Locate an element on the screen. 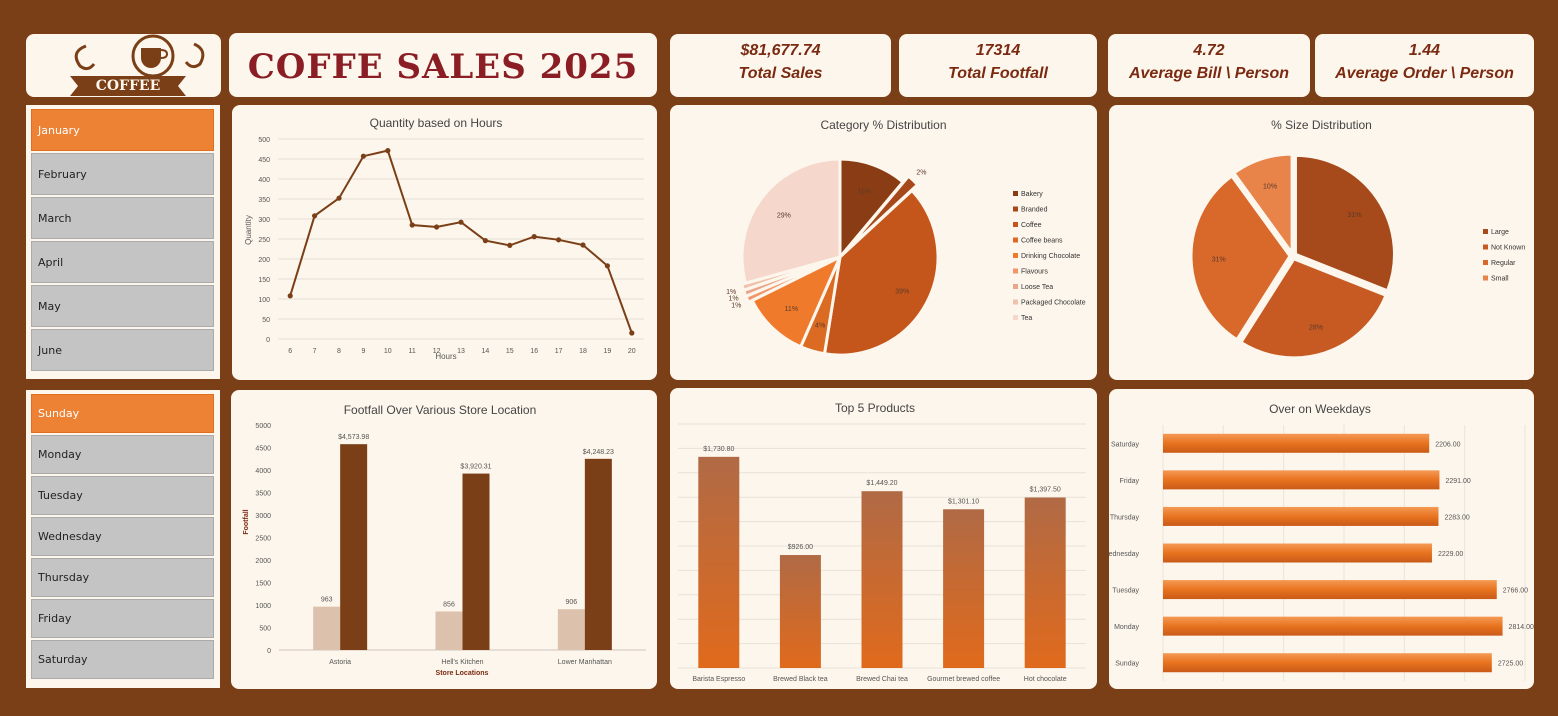 The width and height of the screenshot is (1558, 716). x-tick-label: Gourmet brewed coffee is located at coordinates (963, 679).